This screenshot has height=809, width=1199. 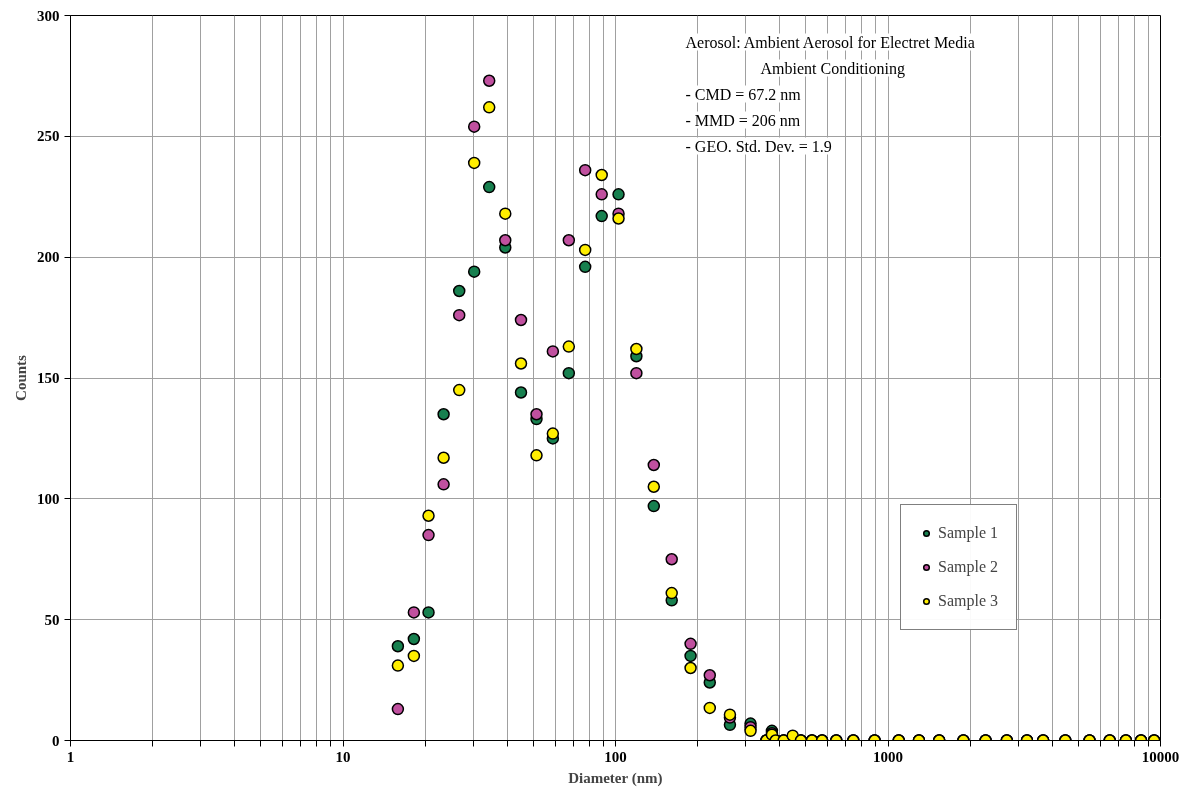 I want to click on y-tick-label: 300, so click(x=48, y=15).